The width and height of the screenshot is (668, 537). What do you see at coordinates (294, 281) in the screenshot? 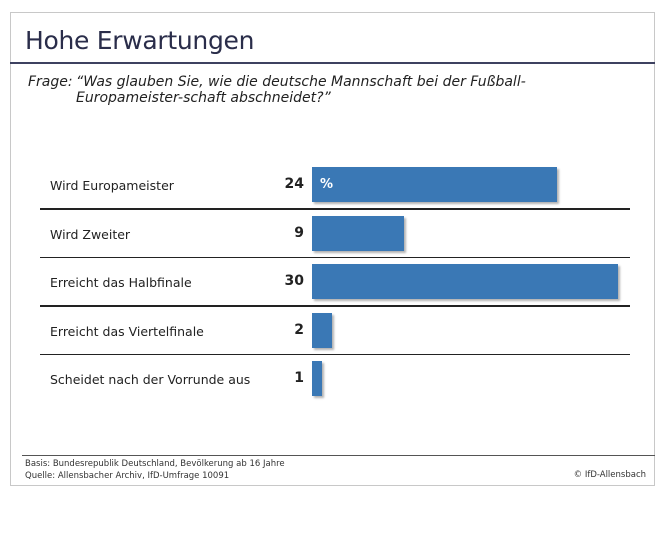
I see `value-label: 30` at bounding box center [294, 281].